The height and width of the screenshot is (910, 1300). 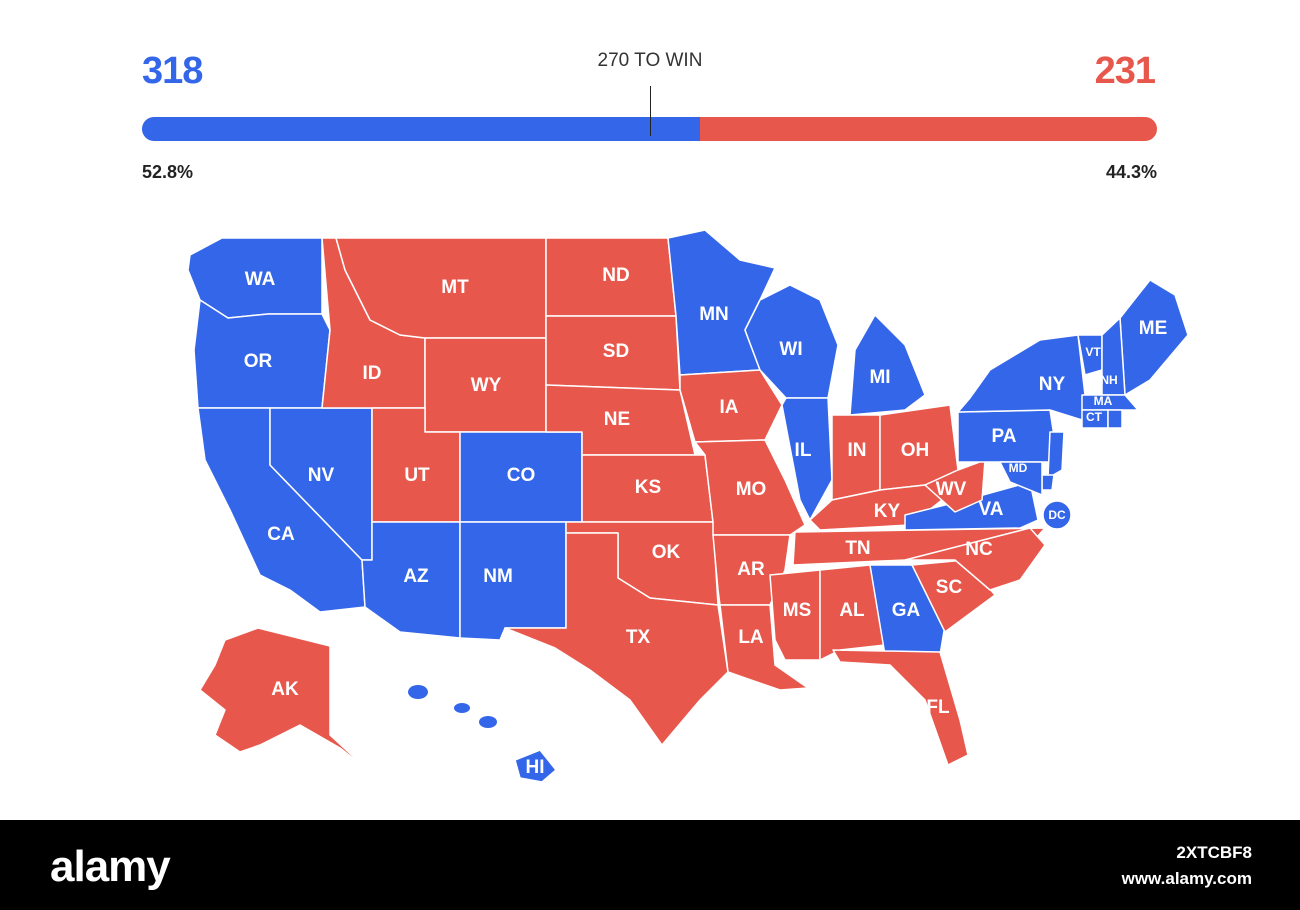 What do you see at coordinates (260, 279) in the screenshot?
I see `state-label-wa: WA` at bounding box center [260, 279].